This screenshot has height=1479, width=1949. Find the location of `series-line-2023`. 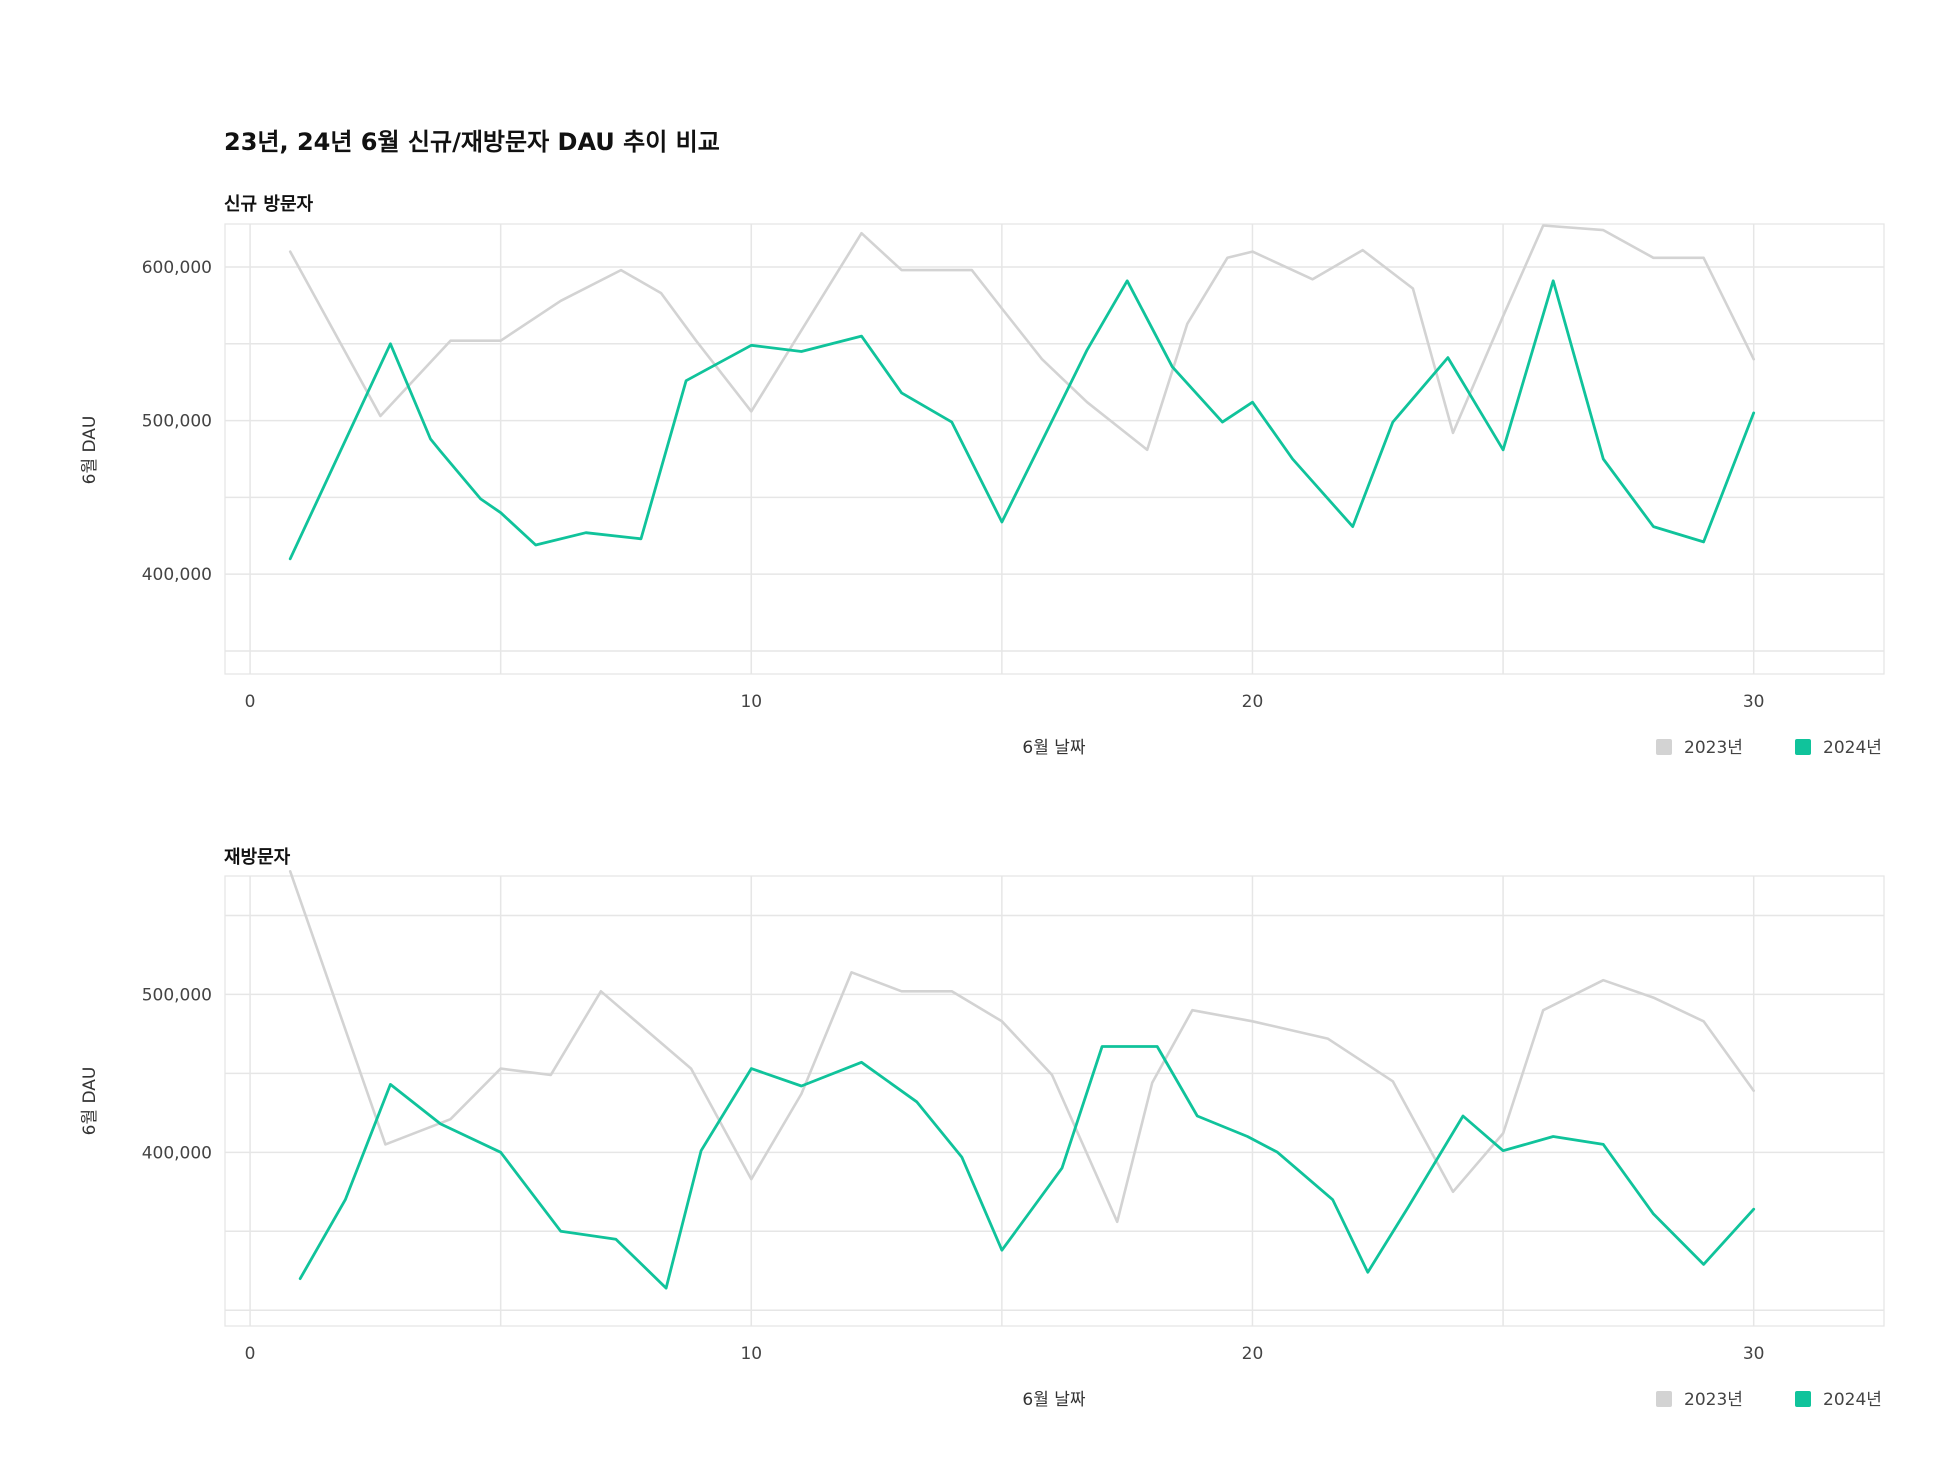

series-line-2023 is located at coordinates (1021, 338).